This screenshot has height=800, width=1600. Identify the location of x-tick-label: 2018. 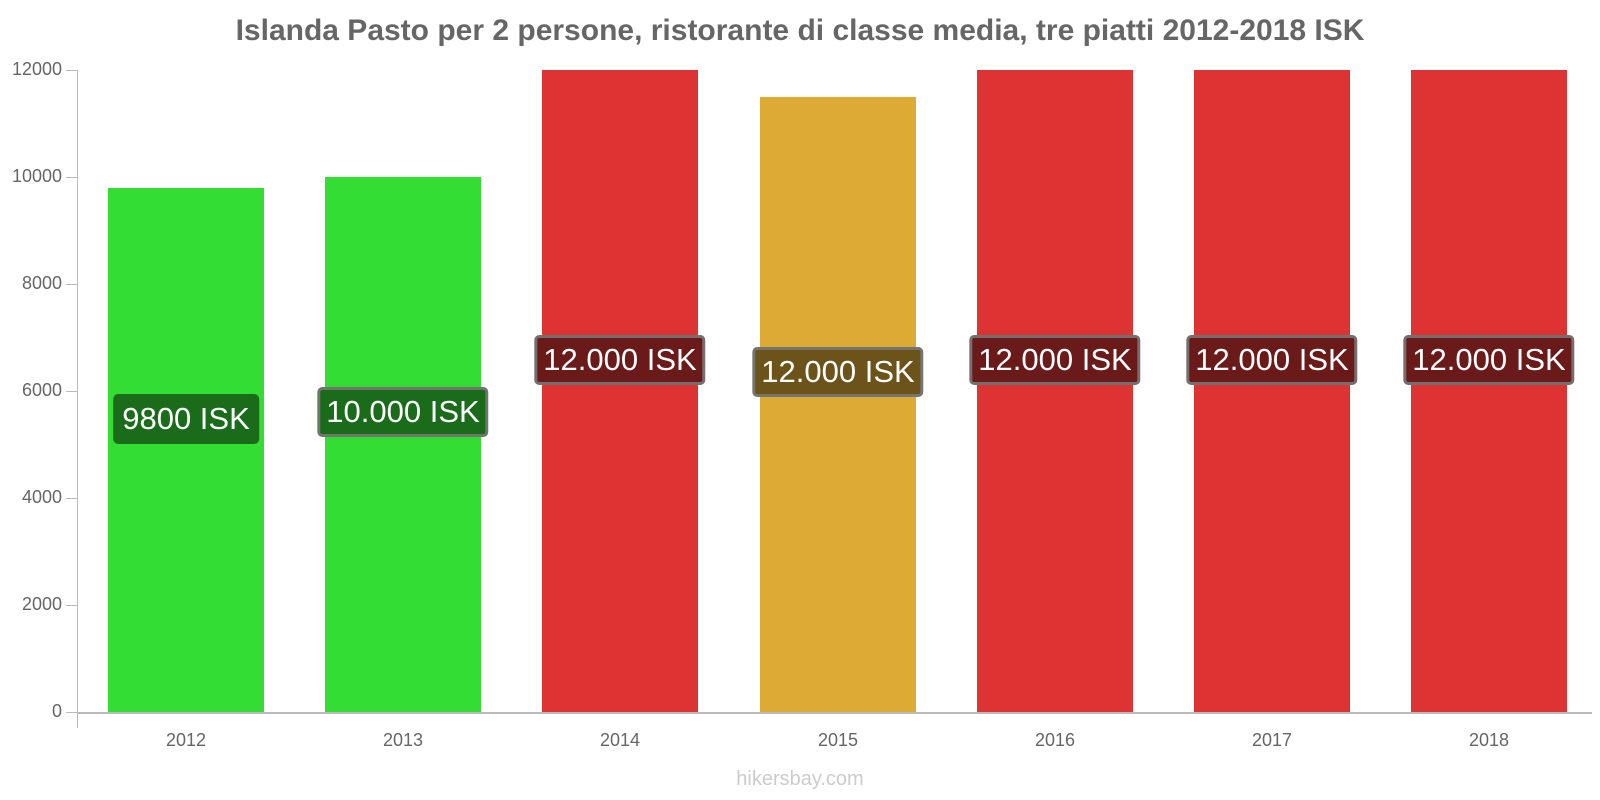
(1489, 740).